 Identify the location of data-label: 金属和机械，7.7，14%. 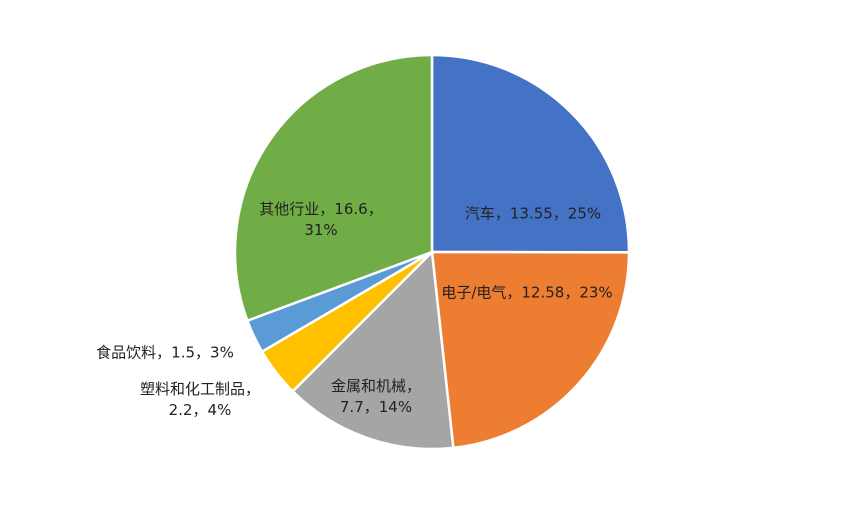
(375, 396).